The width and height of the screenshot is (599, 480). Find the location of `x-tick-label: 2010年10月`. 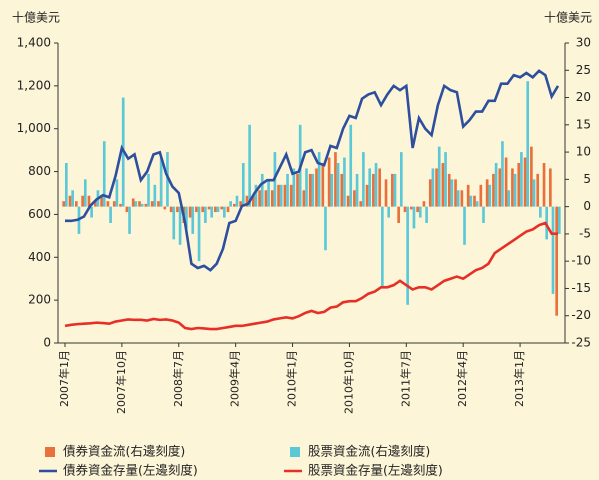

x-tick-label: 2010年10月 is located at coordinates (348, 382).